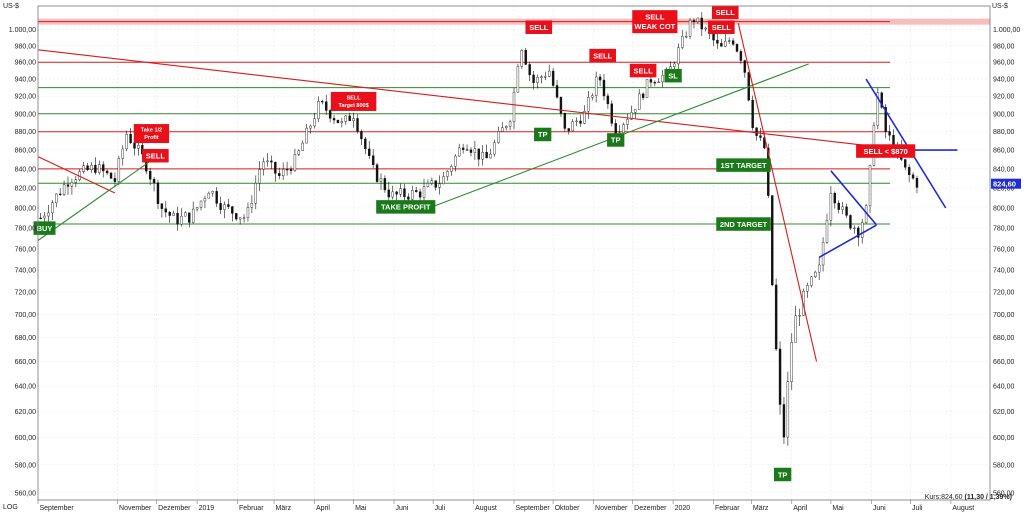 This screenshot has height=512, width=1024. I want to click on signal-label-text: 1ST TARGET, so click(743, 165).